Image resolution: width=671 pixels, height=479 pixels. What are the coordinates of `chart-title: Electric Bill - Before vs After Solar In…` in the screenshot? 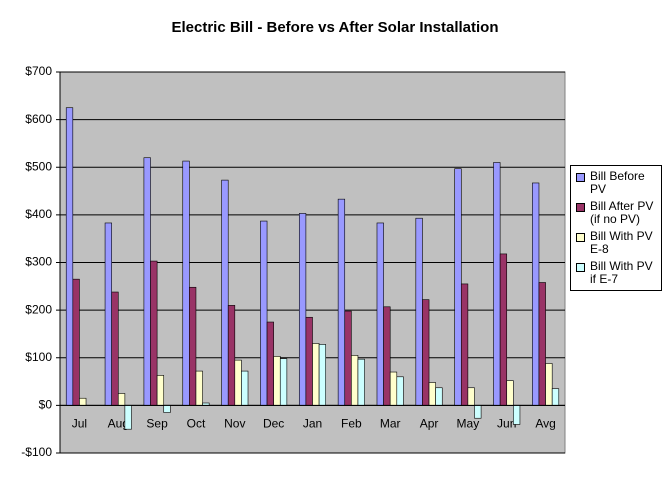 It's located at (334, 27).